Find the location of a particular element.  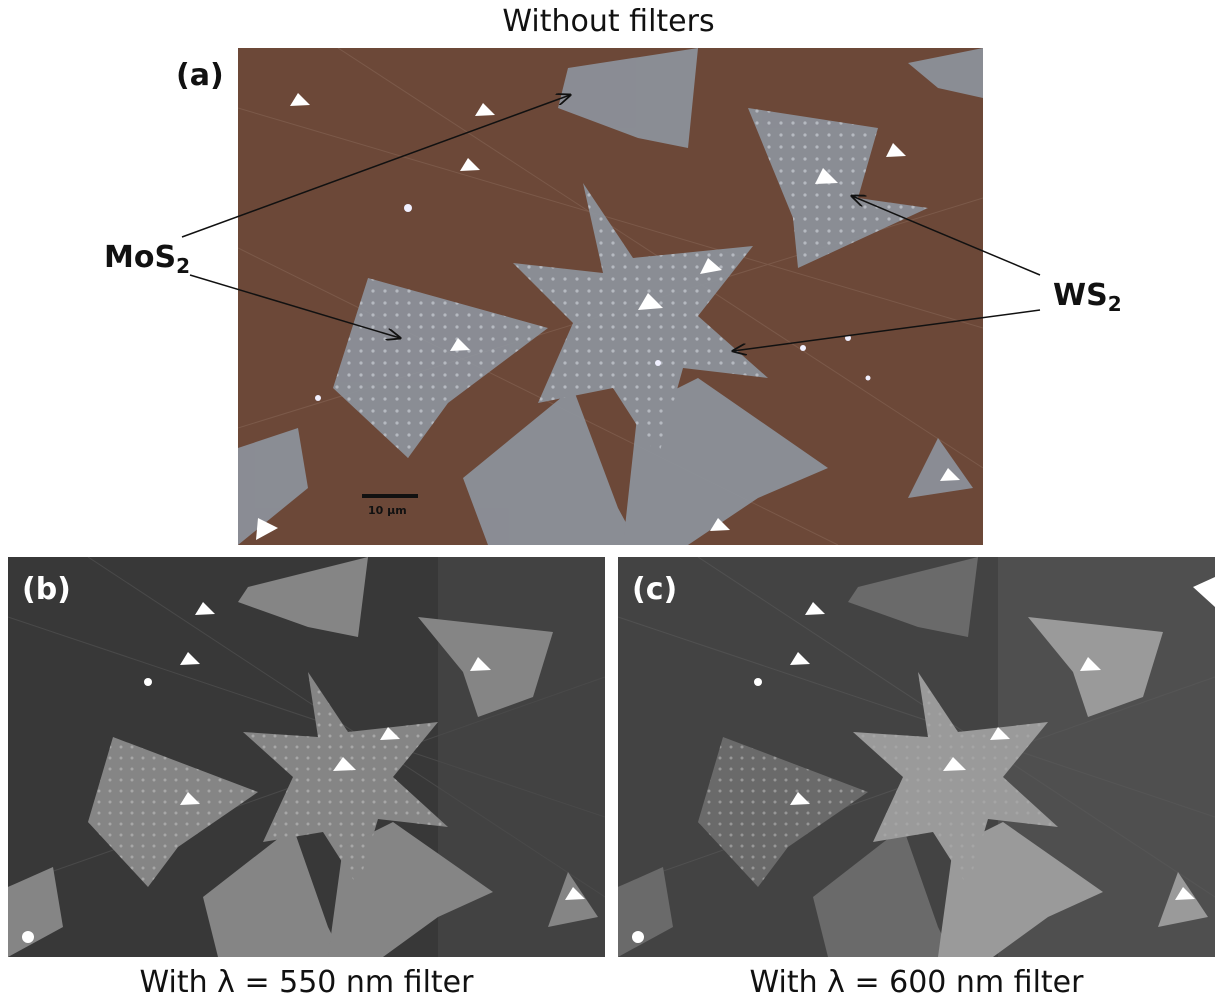

ws2-label-sub: 2 is located at coordinates (1114, 304).